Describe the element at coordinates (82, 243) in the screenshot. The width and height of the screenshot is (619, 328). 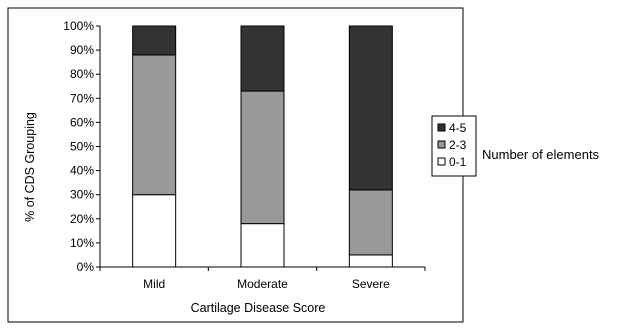
I see `y-tick-label: 10%` at that location.